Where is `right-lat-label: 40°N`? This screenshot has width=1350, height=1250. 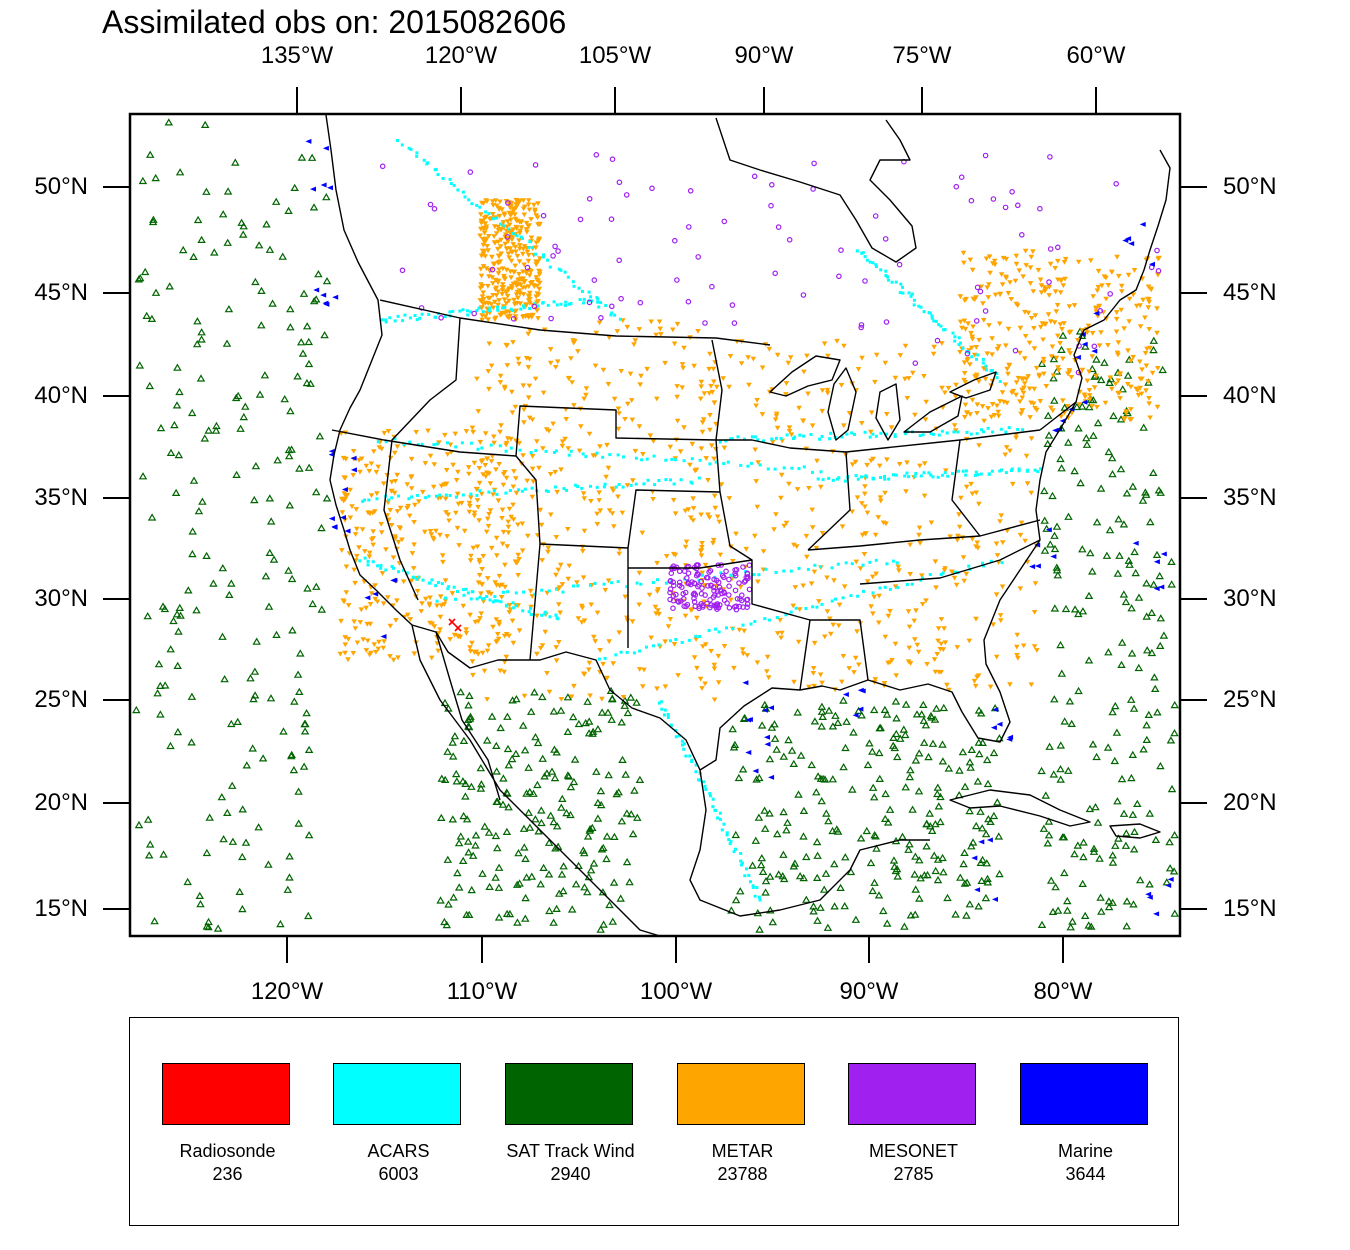
right-lat-label: 40°N is located at coordinates (1250, 395).